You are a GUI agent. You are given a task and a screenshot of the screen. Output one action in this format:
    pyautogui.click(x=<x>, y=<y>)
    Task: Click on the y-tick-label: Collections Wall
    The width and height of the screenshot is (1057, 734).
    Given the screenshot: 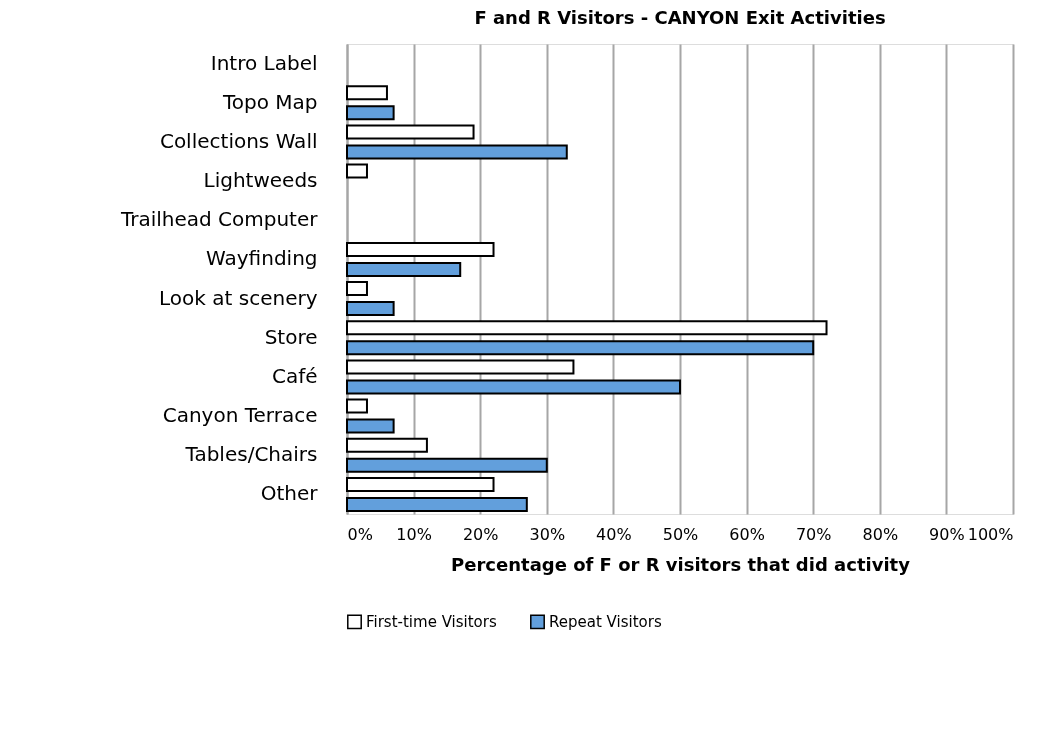 What is the action you would take?
    pyautogui.click(x=238, y=140)
    